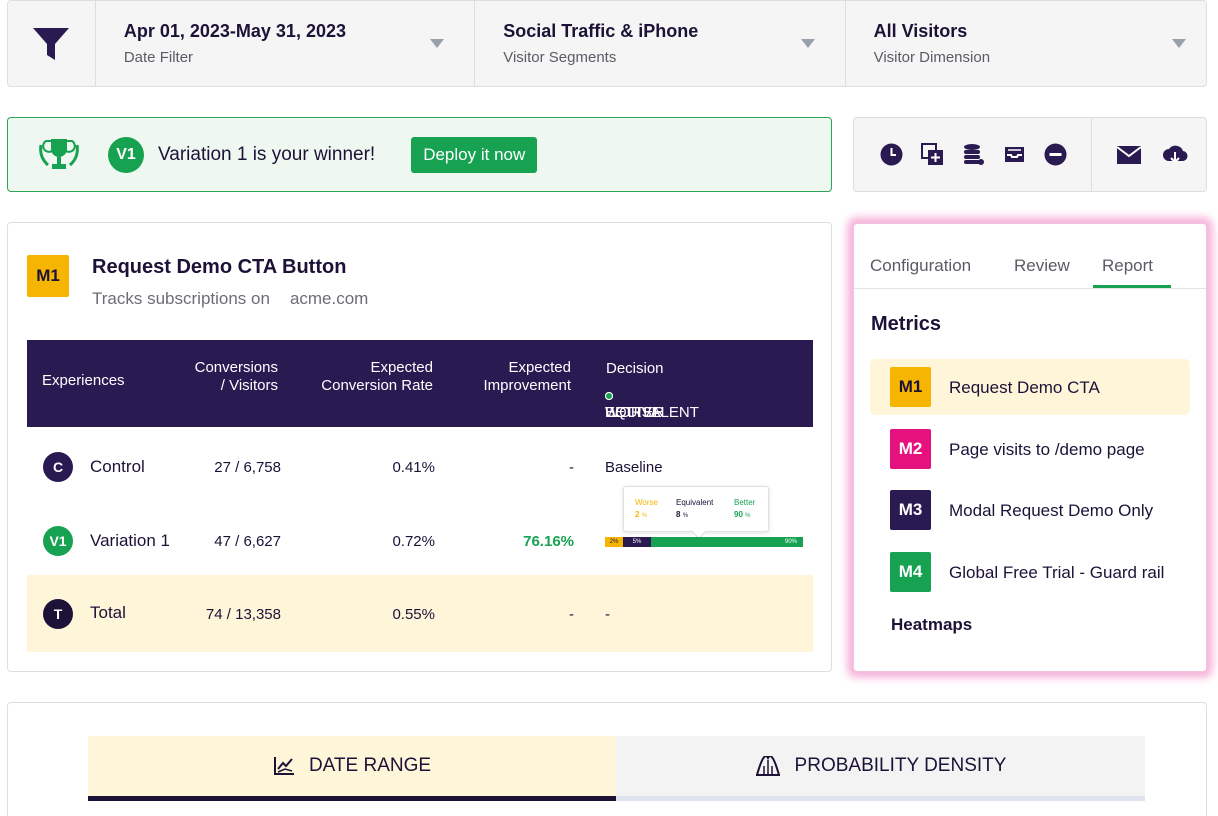 Image resolution: width=1218 pixels, height=816 pixels. Describe the element at coordinates (744, 509) in the screenshot. I see `tooltip-better: Better 90 %` at that location.